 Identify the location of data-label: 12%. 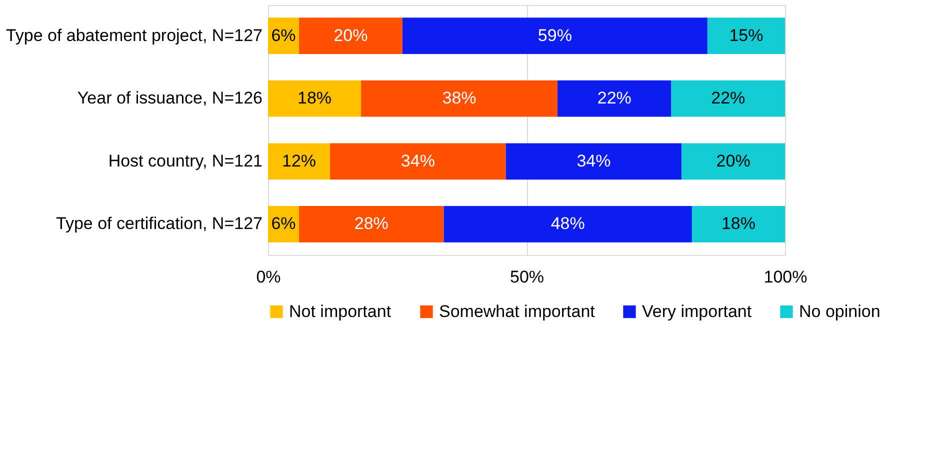
(299, 160).